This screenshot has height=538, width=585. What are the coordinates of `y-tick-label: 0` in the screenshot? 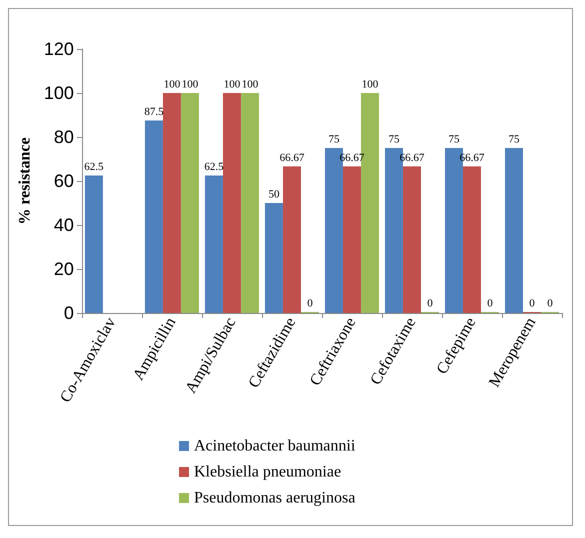 It's located at (69, 313).